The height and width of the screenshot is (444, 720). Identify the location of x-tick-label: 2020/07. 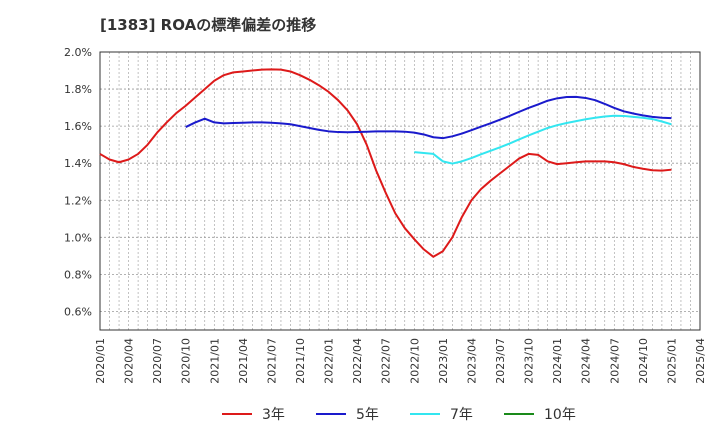
(157, 361).